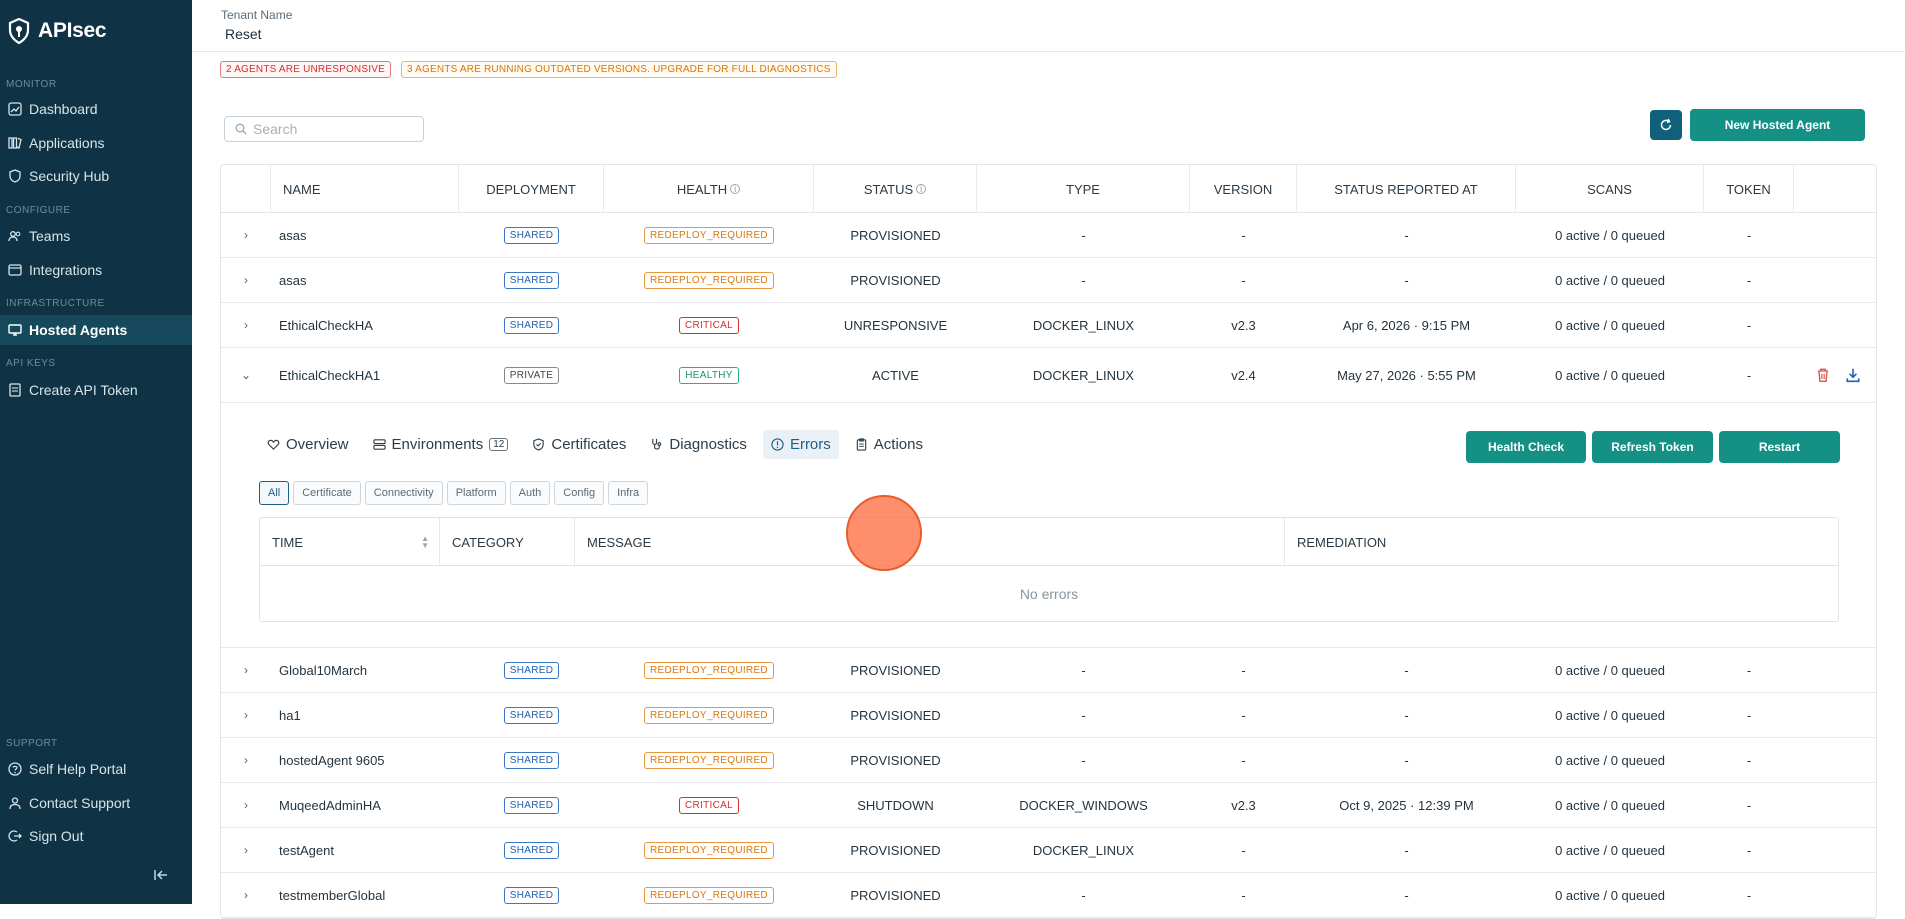 The width and height of the screenshot is (1905, 919). I want to click on search-input, so click(333, 129).